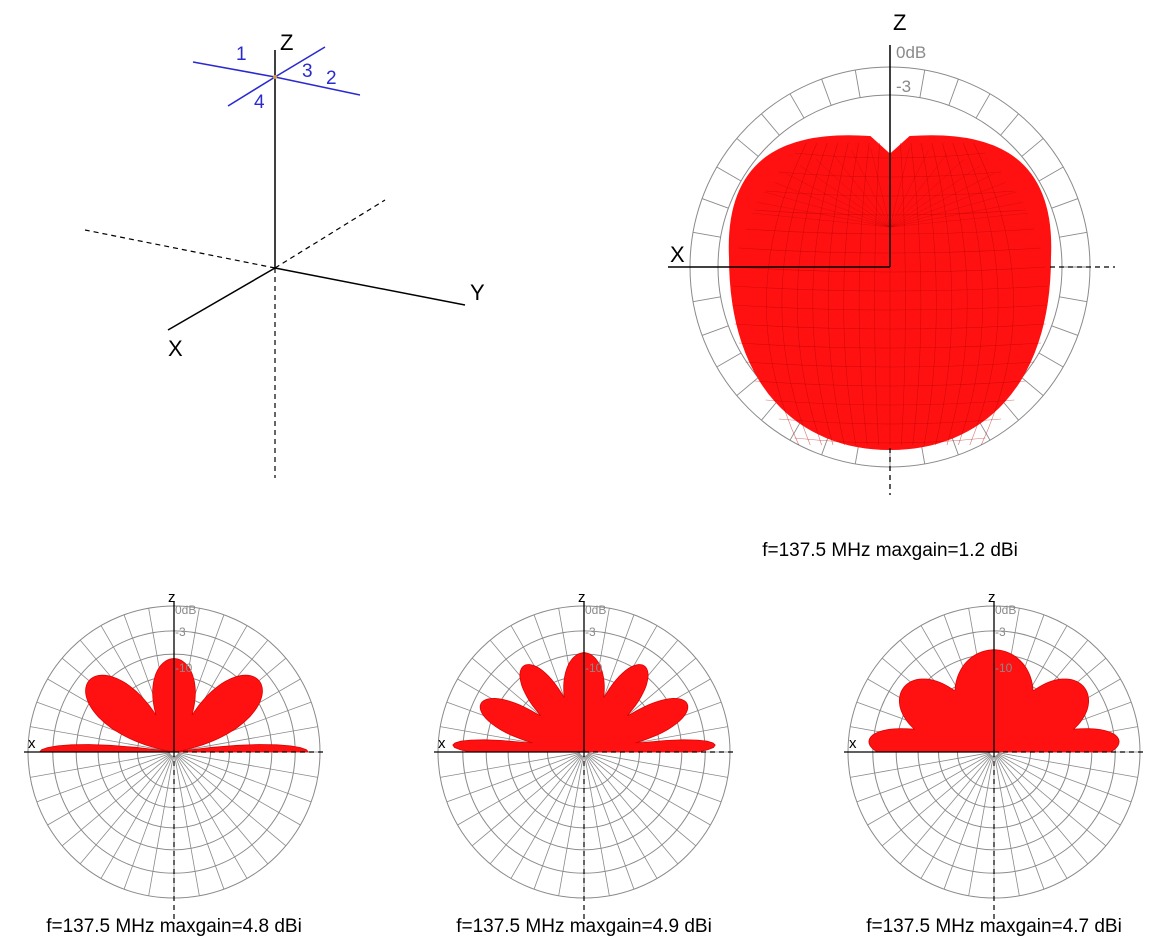  What do you see at coordinates (221, 299) in the screenshot?
I see `x-axis-line` at bounding box center [221, 299].